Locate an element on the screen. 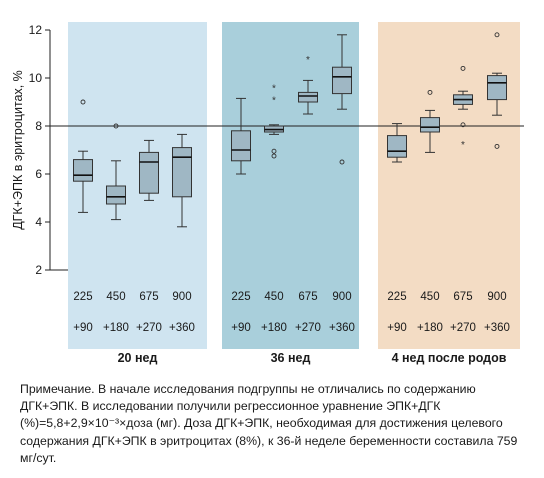 The image size is (544, 478). y-tick-label: 4 is located at coordinates (38, 222).